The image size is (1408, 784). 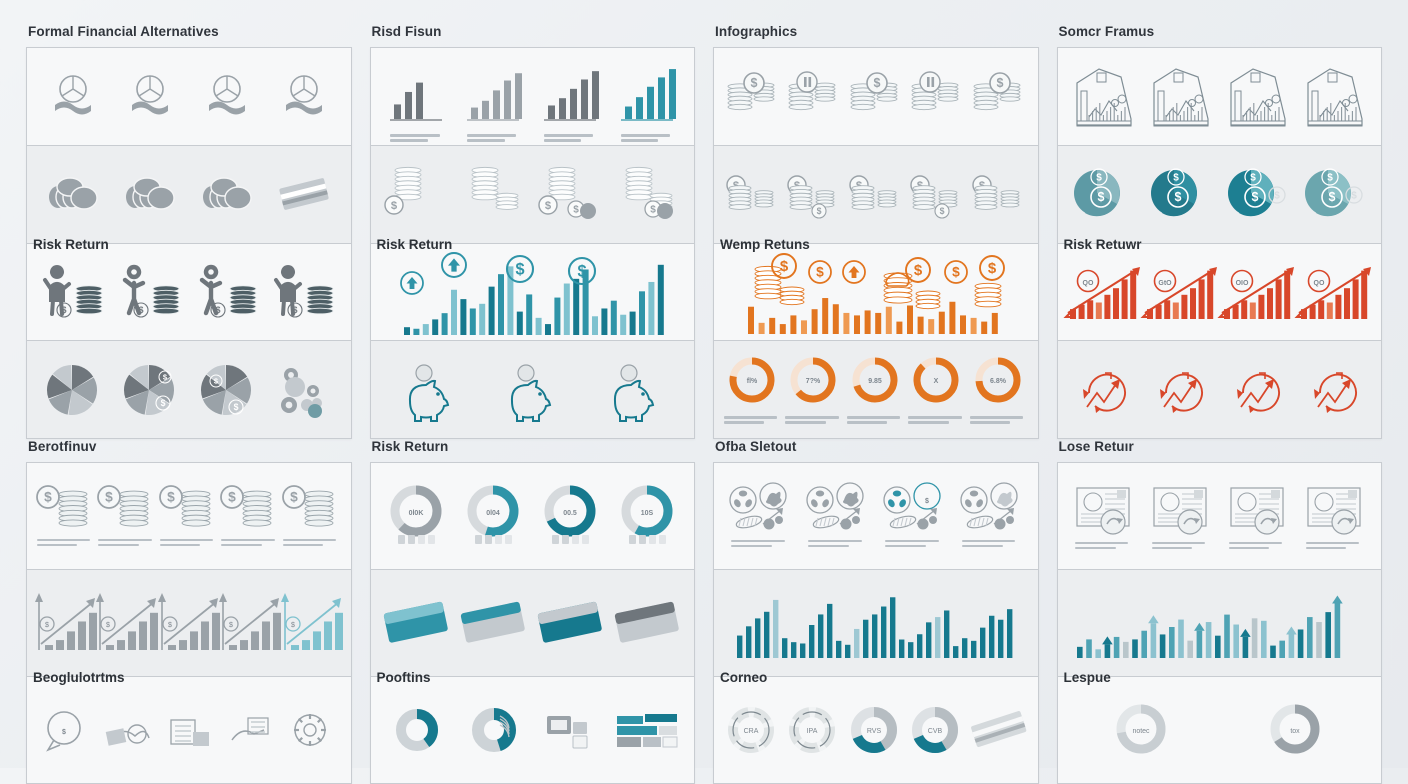 I want to click on icon-orange-donuts: 7?%, so click(x=815, y=389).